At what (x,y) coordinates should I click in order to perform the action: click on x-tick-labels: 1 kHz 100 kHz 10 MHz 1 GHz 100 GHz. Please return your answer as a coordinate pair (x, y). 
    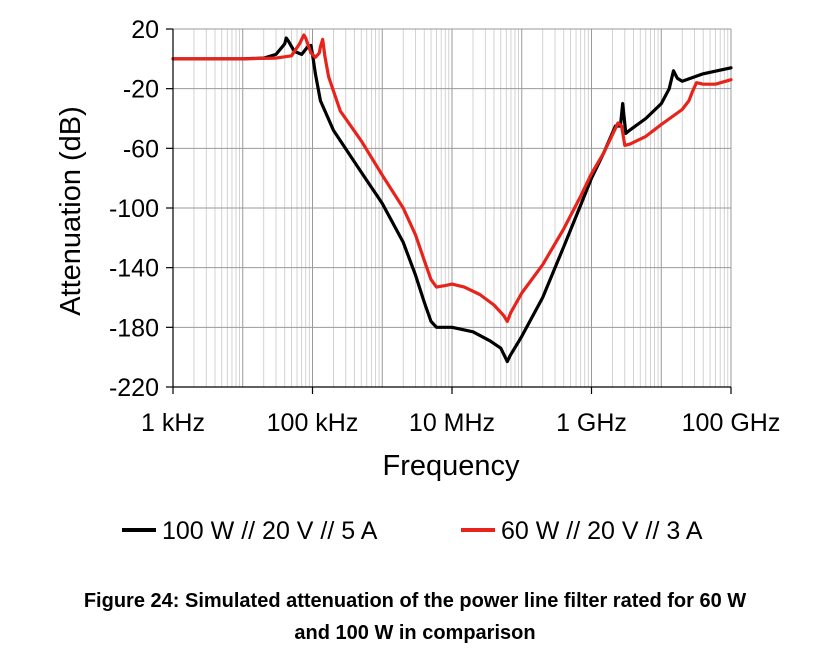
    Looking at the image, I should click on (460, 423).